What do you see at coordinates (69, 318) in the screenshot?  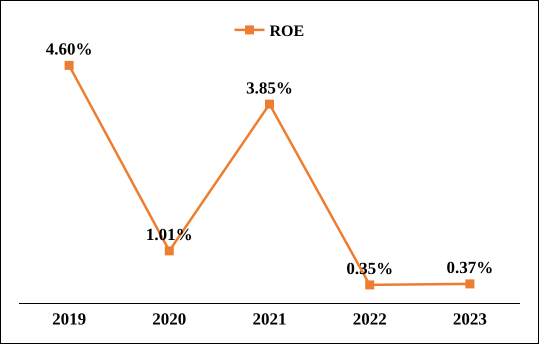 I see `x-tick-label: 2019` at bounding box center [69, 318].